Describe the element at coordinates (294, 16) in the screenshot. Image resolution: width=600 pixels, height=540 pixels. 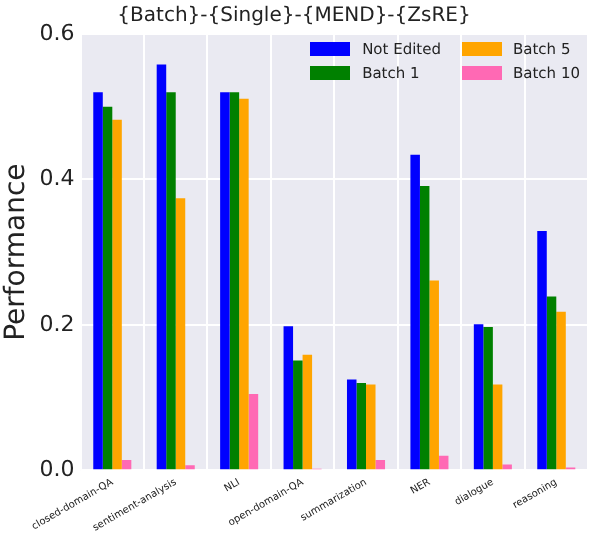
I see `chart-title: {Batch}-{Single}-{MEND}-{ZsRE}` at that location.